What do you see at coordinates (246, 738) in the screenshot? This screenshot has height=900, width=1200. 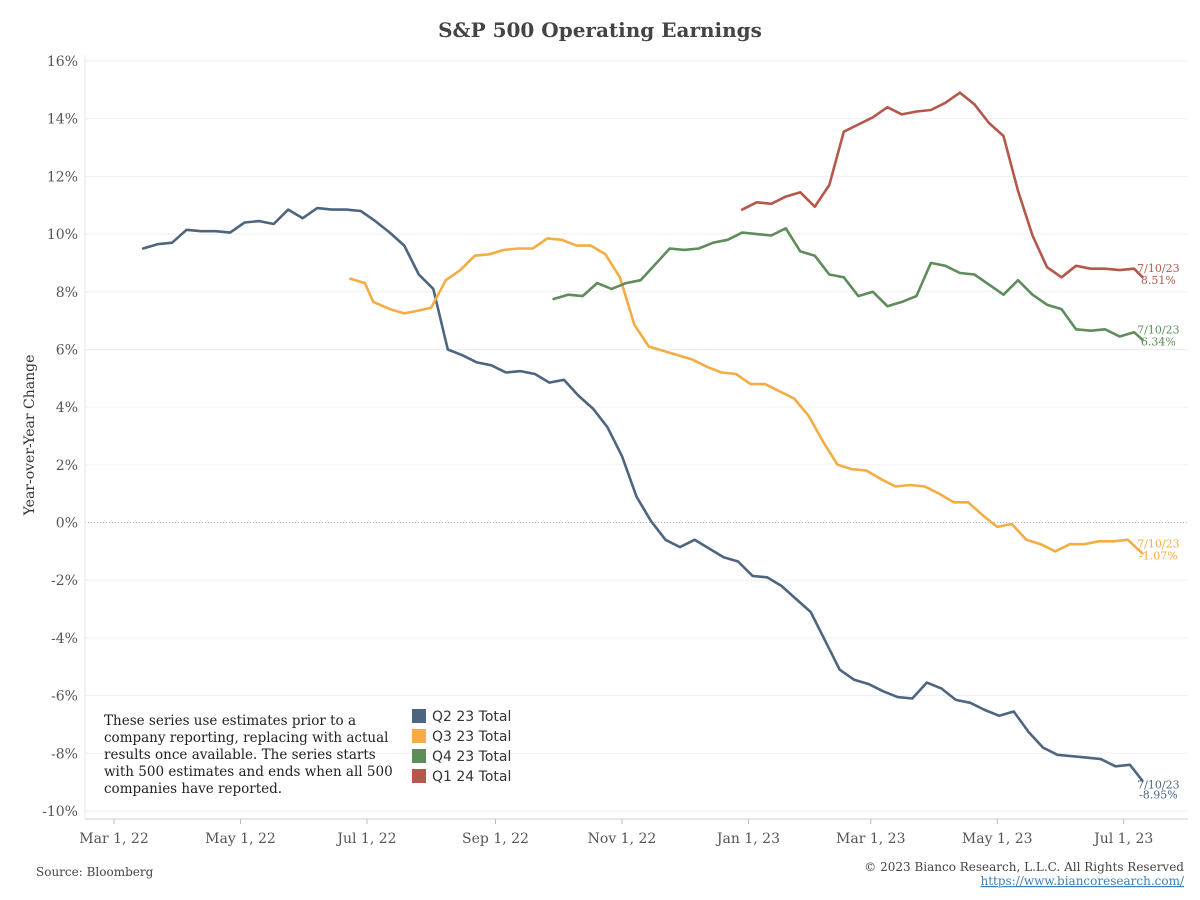 I see `note-line: company reporting, replacing with actual` at bounding box center [246, 738].